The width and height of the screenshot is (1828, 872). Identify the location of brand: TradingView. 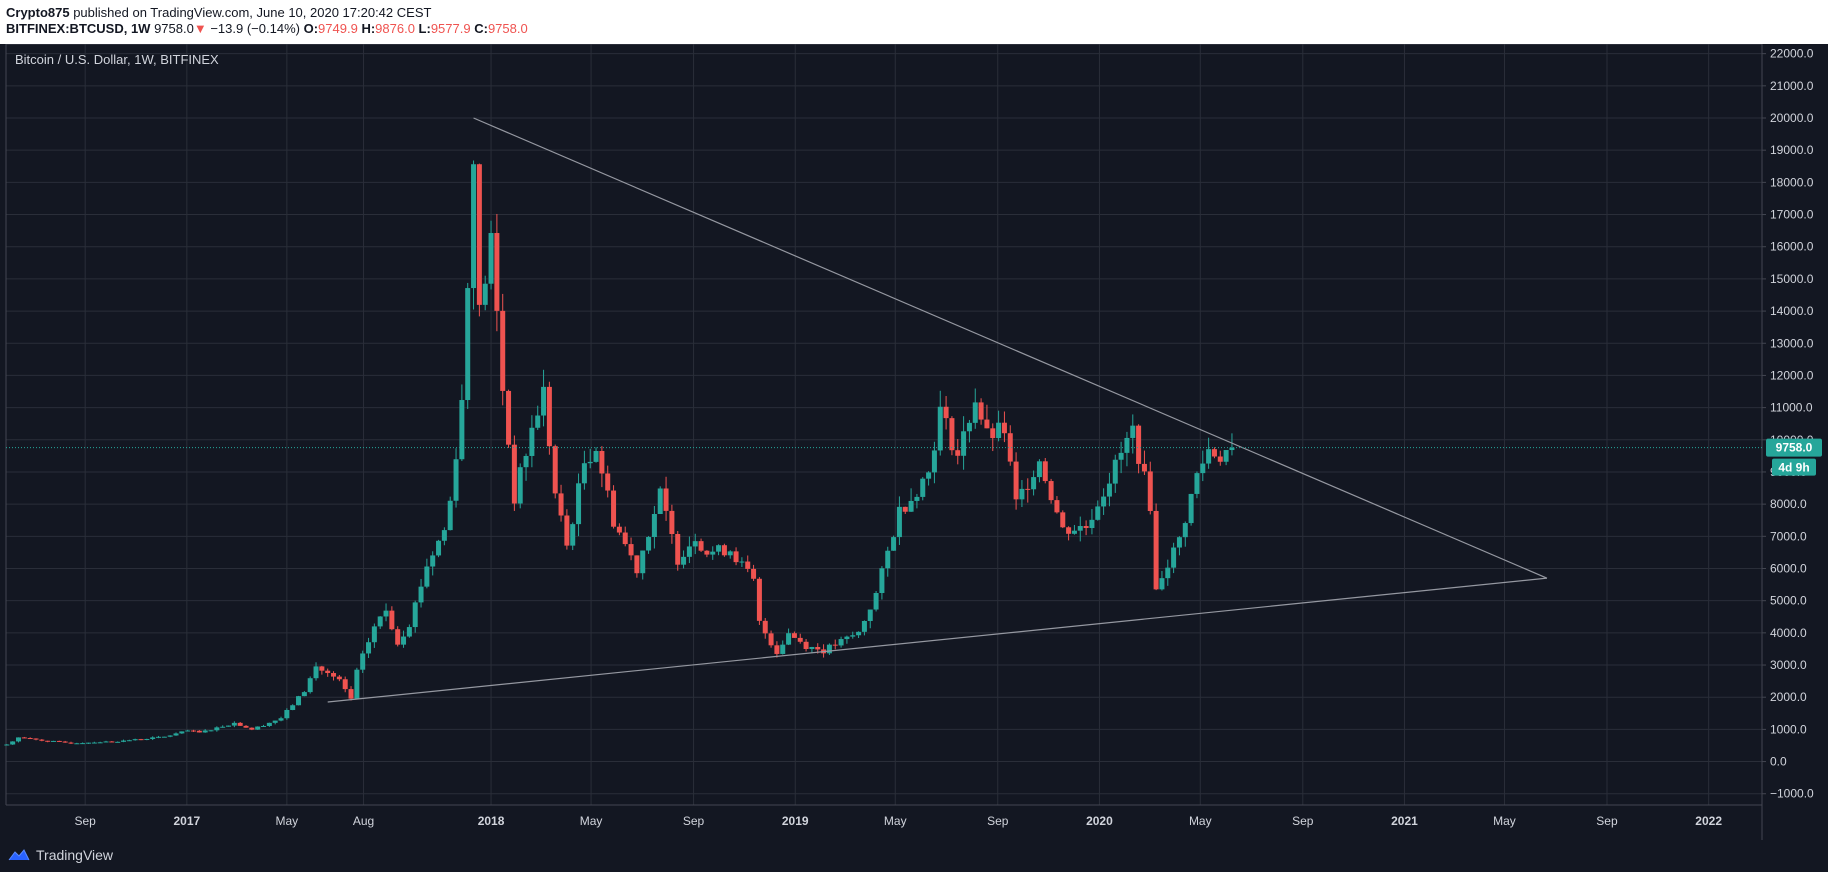
(60, 855).